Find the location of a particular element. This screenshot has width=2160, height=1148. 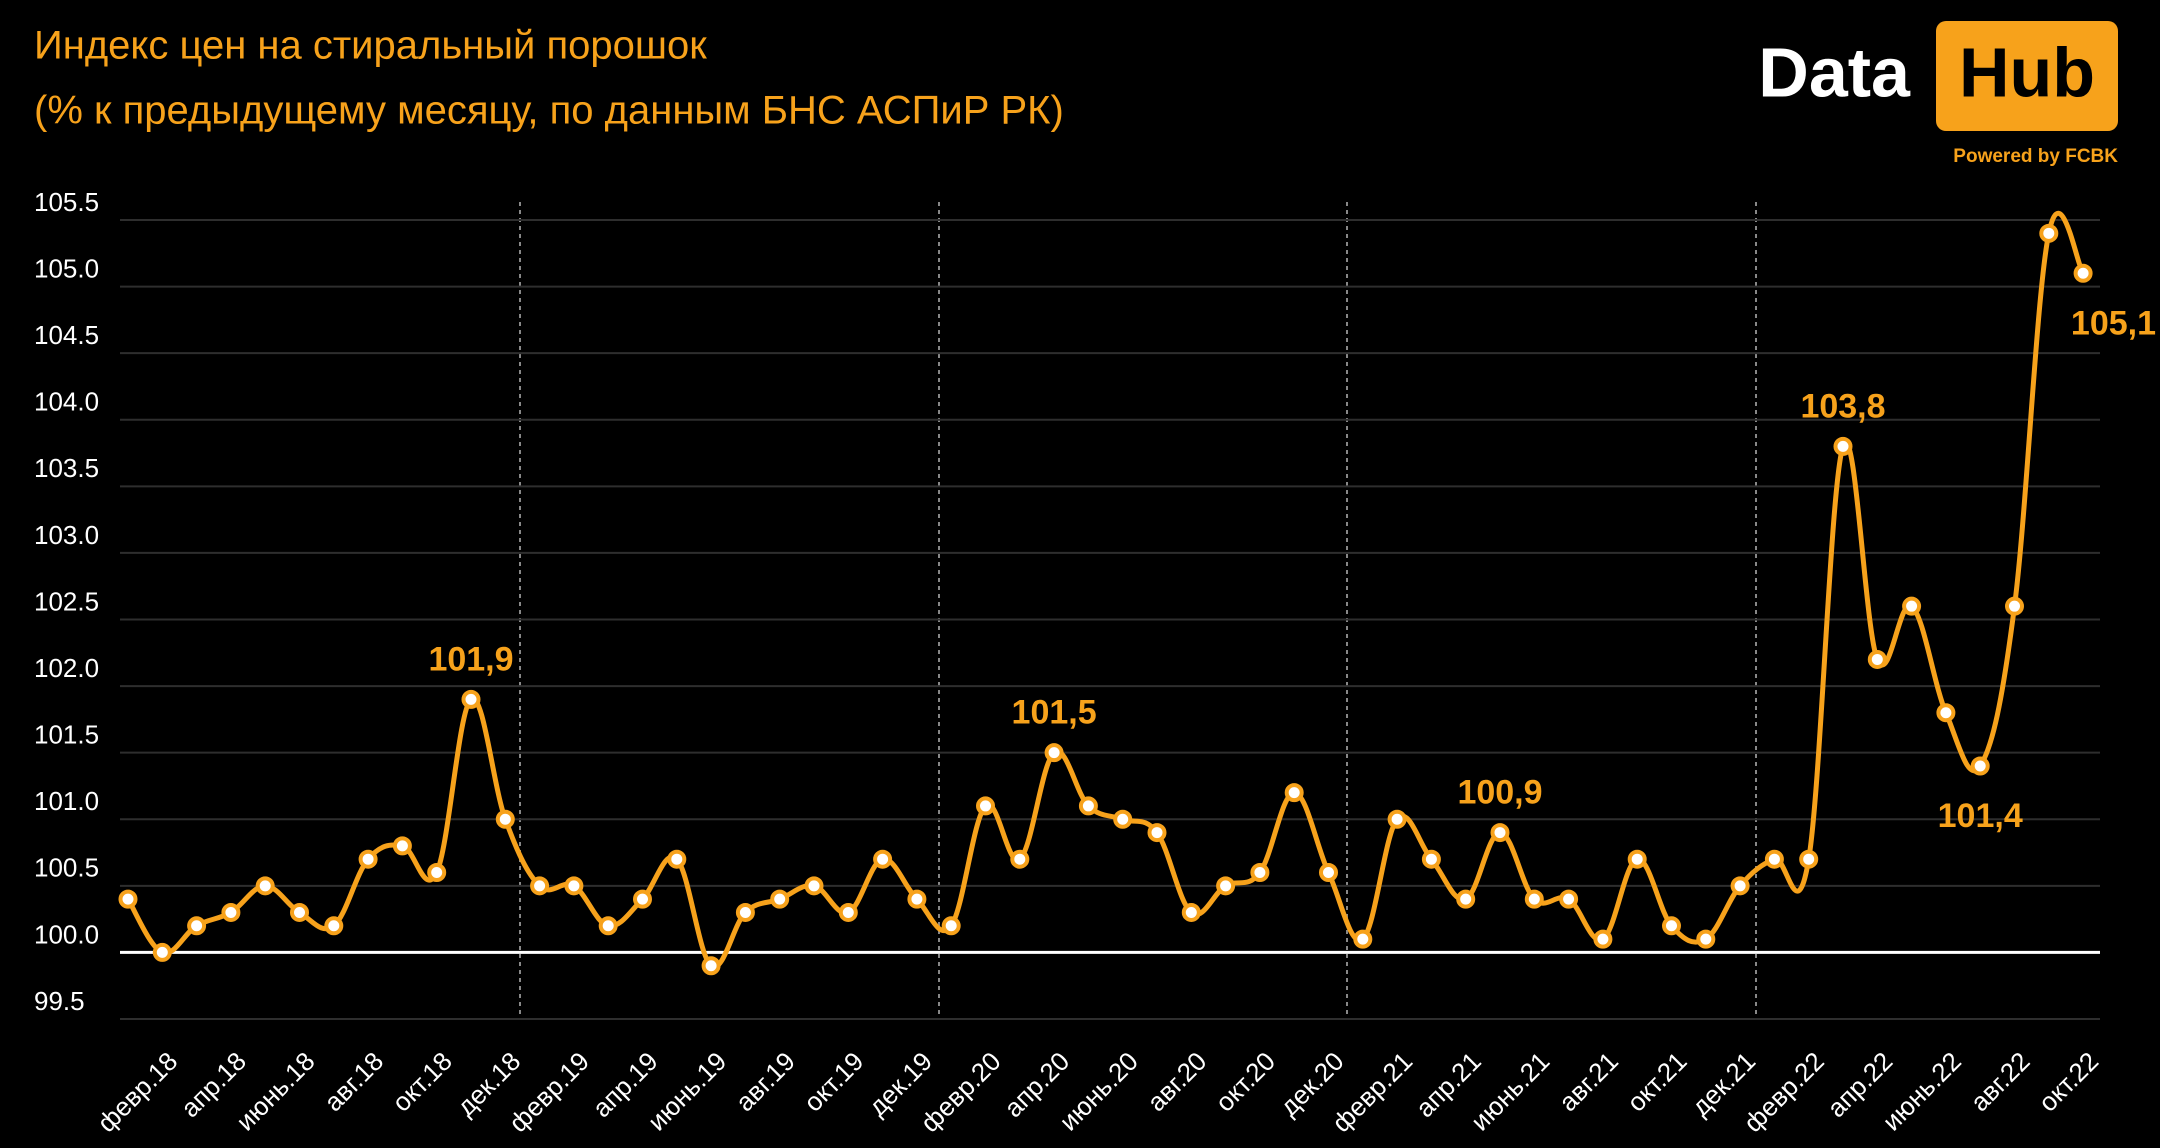

logo-text: Hub is located at coordinates (2027, 72).